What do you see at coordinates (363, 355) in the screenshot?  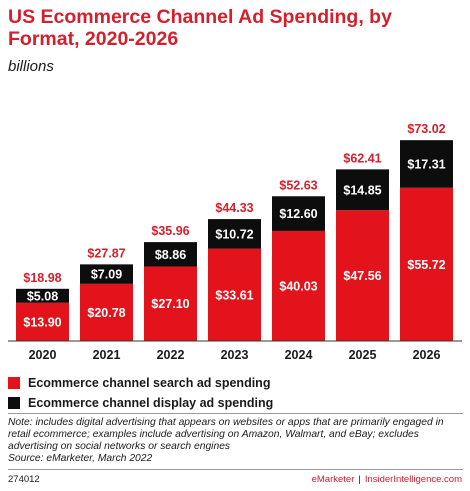 I see `x-tick-label-2025: 2025` at bounding box center [363, 355].